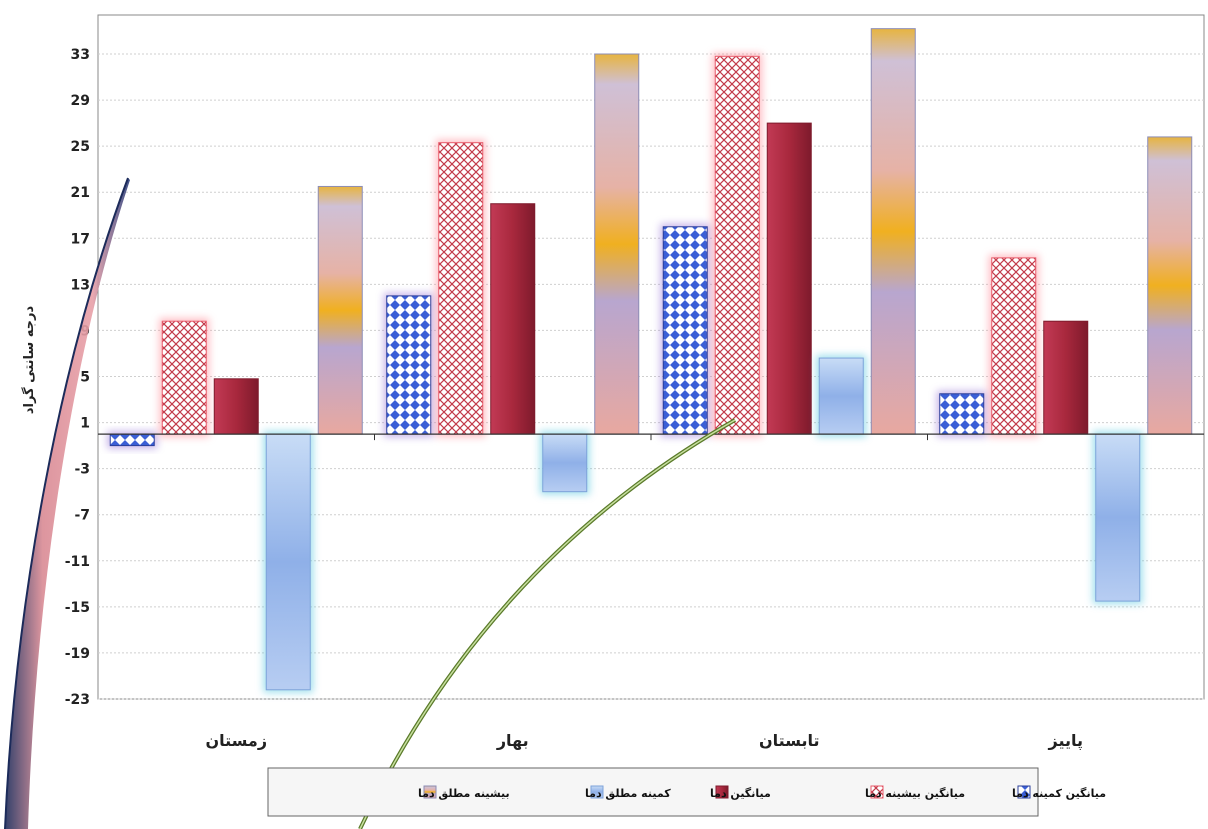 The width and height of the screenshot is (1208, 829). Describe the element at coordinates (1059, 793) in the screenshot. I see `legend-label: میانگین کمینه دما` at that location.